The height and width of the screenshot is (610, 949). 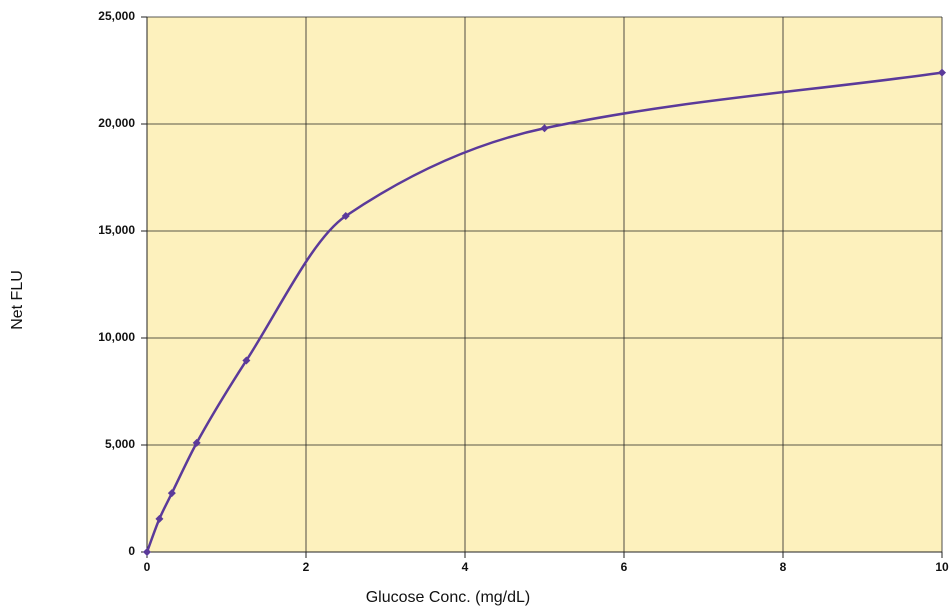 I want to click on y-tick-label: 20,000, so click(x=116, y=123).